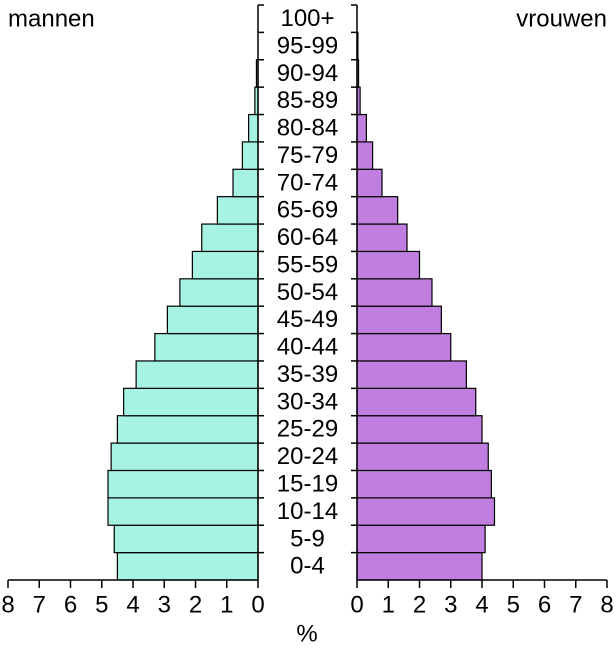 The width and height of the screenshot is (616, 654). I want to click on age-group-label: 55-59, so click(307, 264).